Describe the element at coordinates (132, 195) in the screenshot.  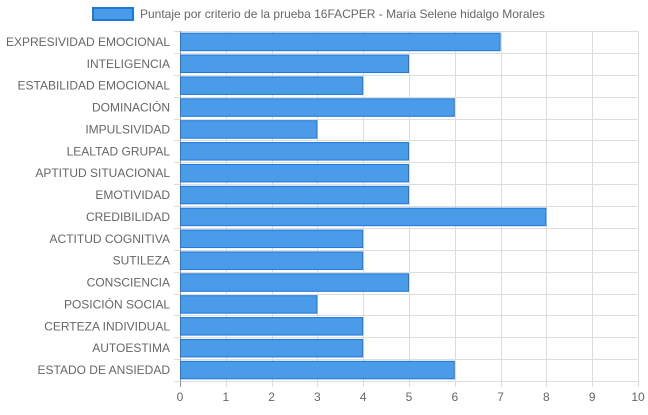
I see `category-label: EMOTIVIDAD` at that location.